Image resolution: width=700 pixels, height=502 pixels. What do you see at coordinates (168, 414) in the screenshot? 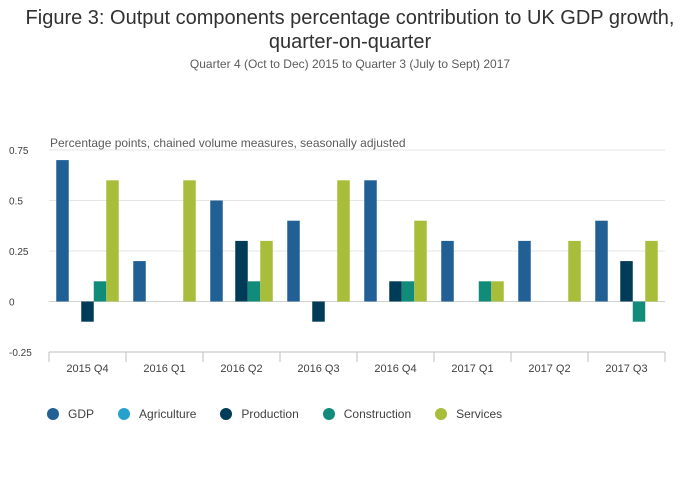
I see `legend-label: Agriculture` at bounding box center [168, 414].